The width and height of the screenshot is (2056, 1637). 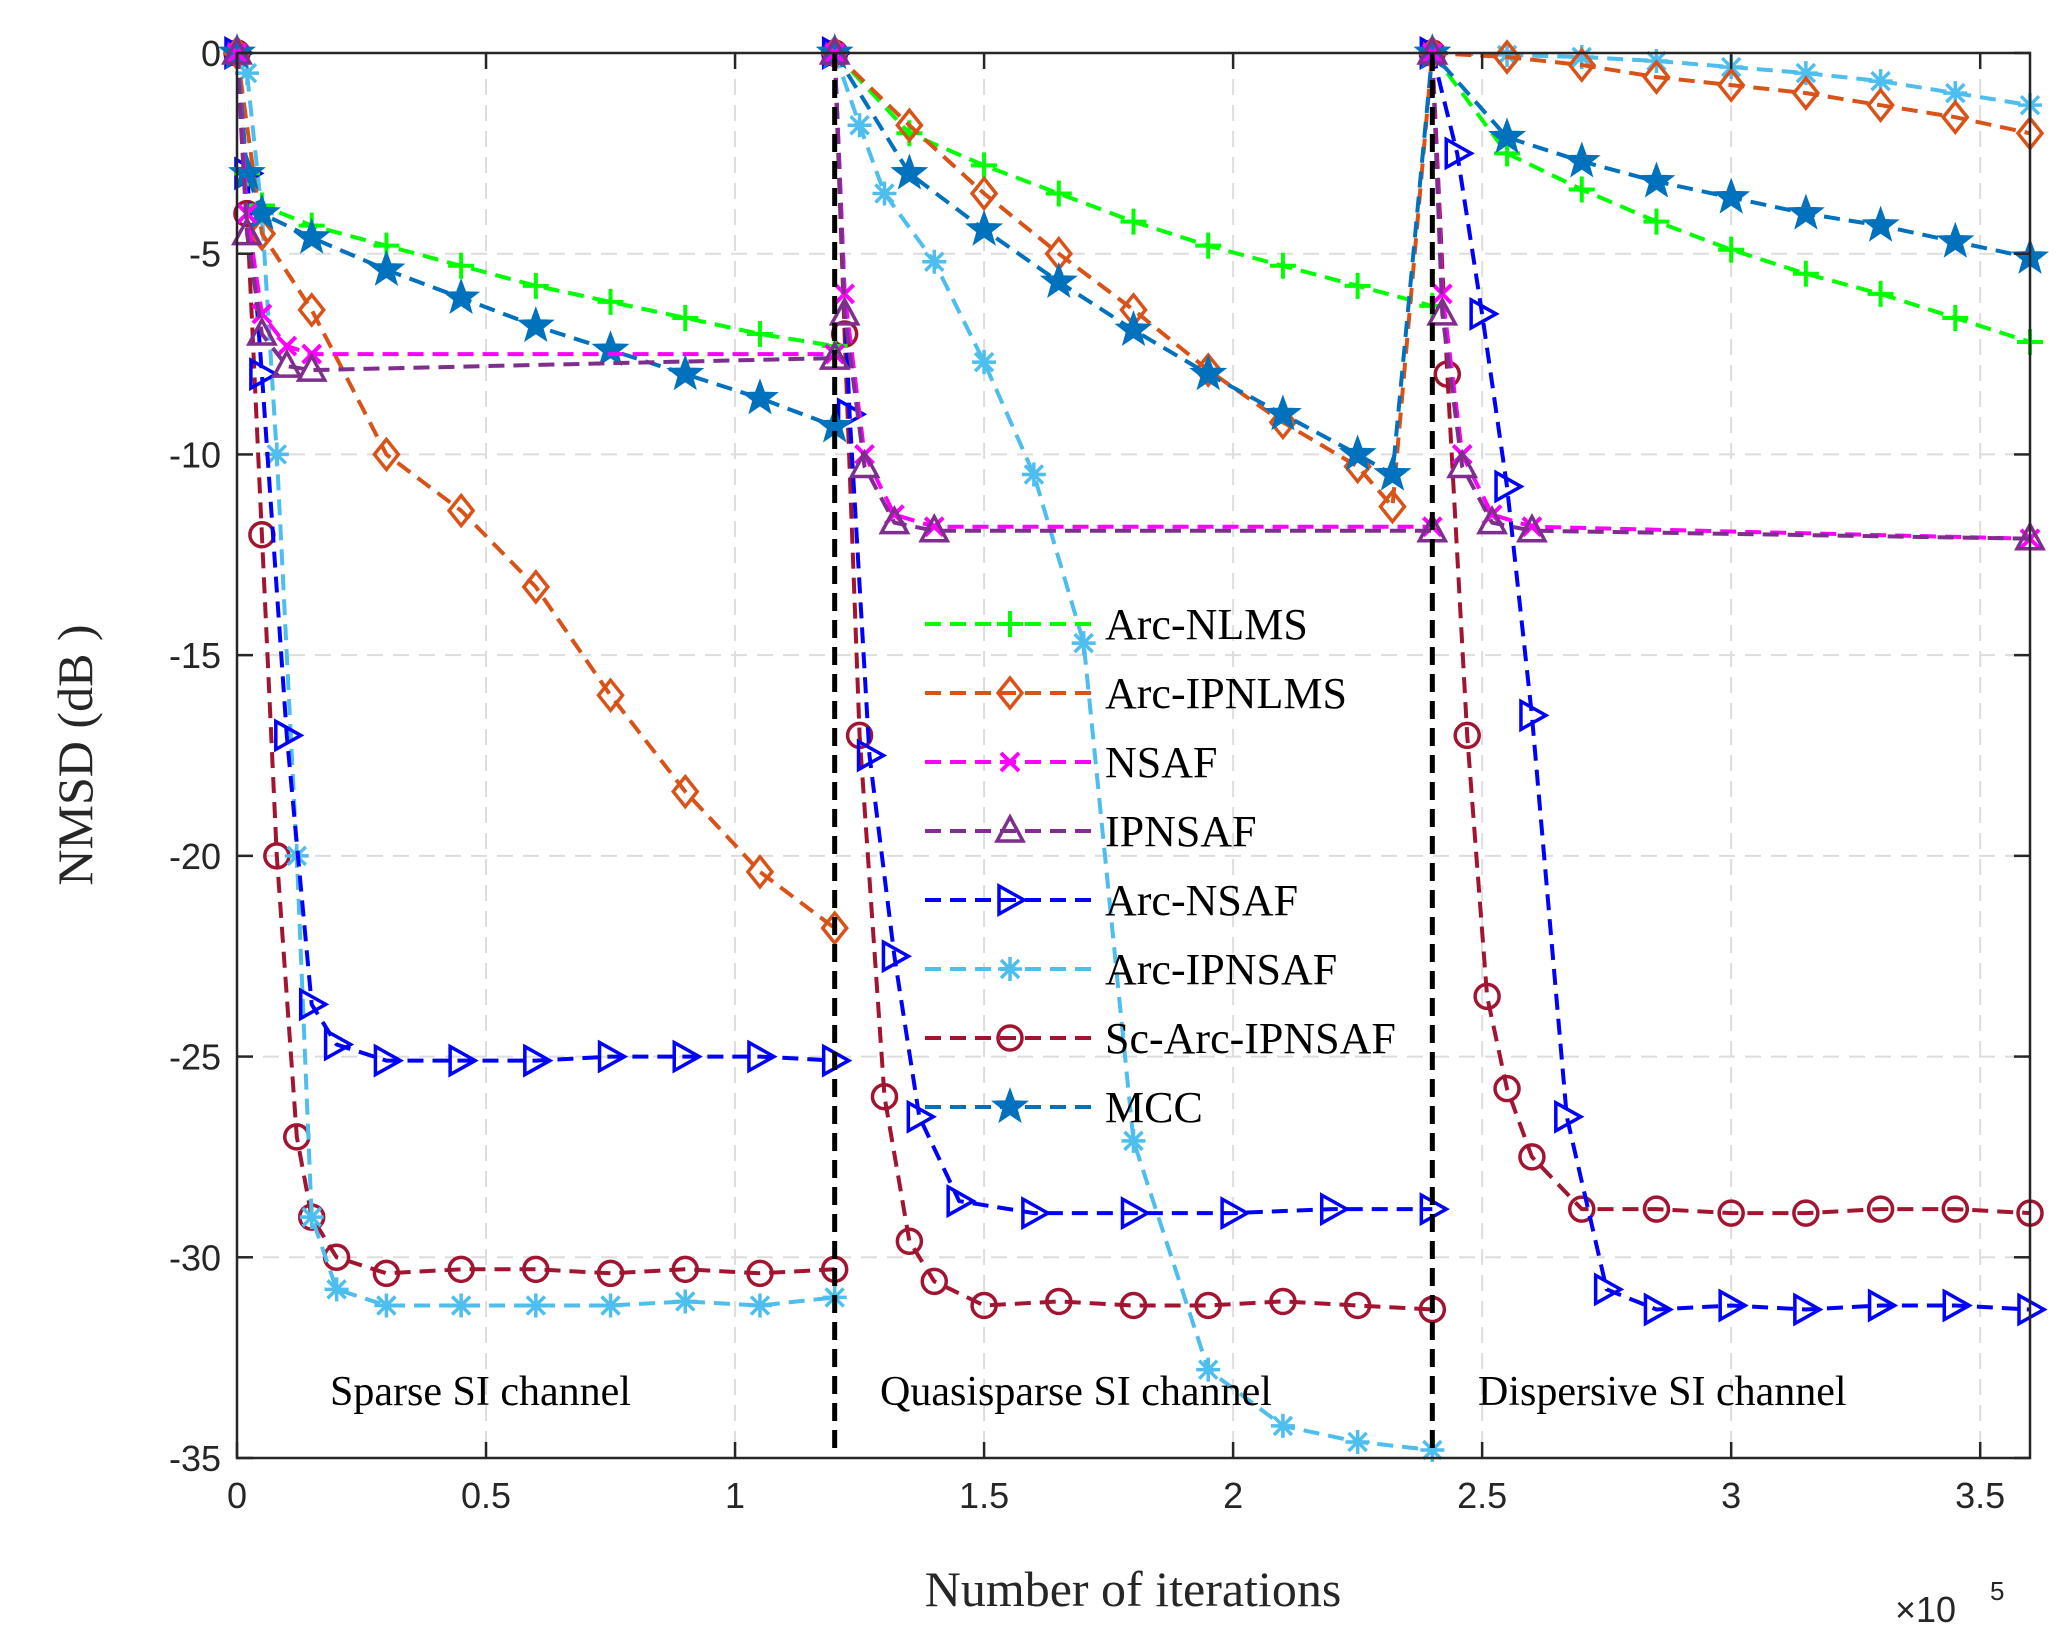 What do you see at coordinates (1250, 1038) in the screenshot?
I see `legend-label: Sc-Arc-IPNSAF` at bounding box center [1250, 1038].